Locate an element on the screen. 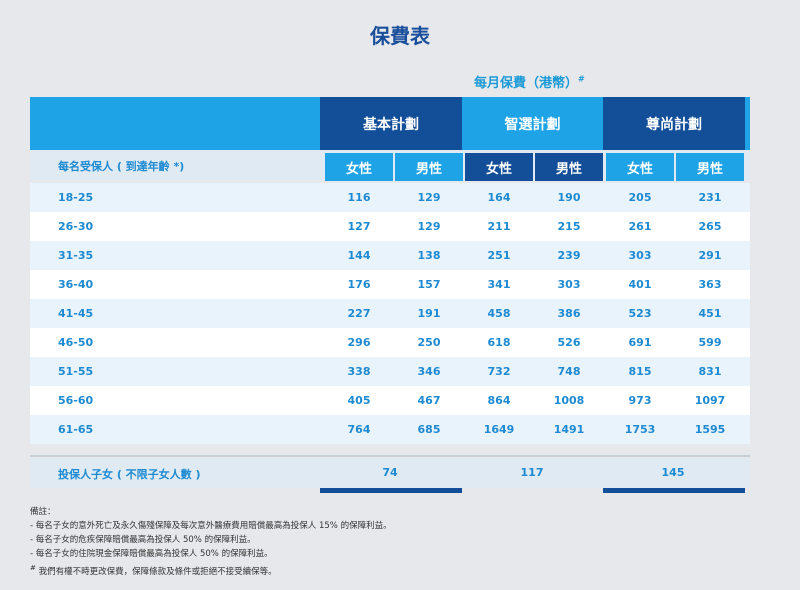 The image size is (800, 590). premium-cell: 116 is located at coordinates (359, 197).